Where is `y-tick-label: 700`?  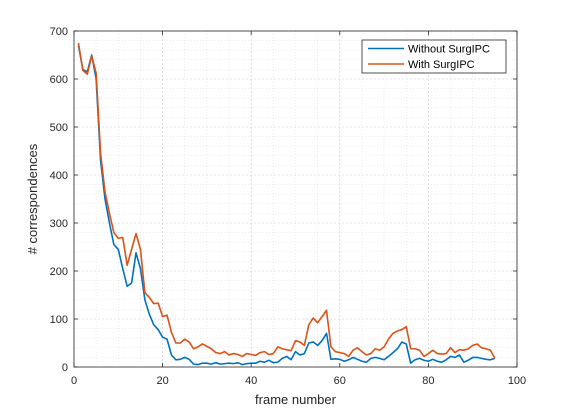
y-tick-label: 700 is located at coordinates (59, 32).